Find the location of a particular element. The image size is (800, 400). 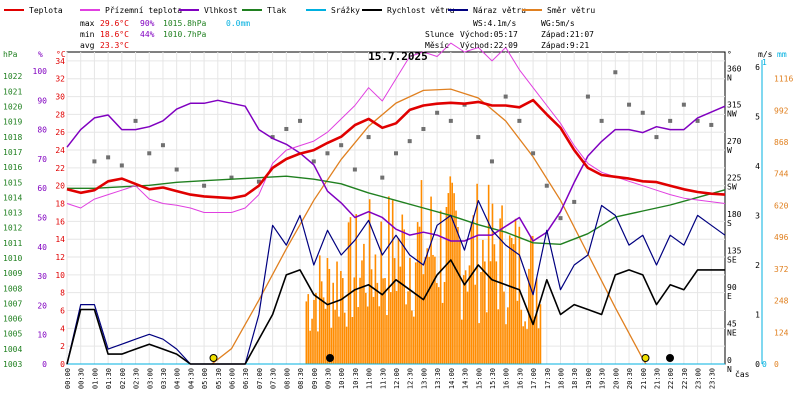

pct-tick-label: 10 is located at coordinates (42, 335).